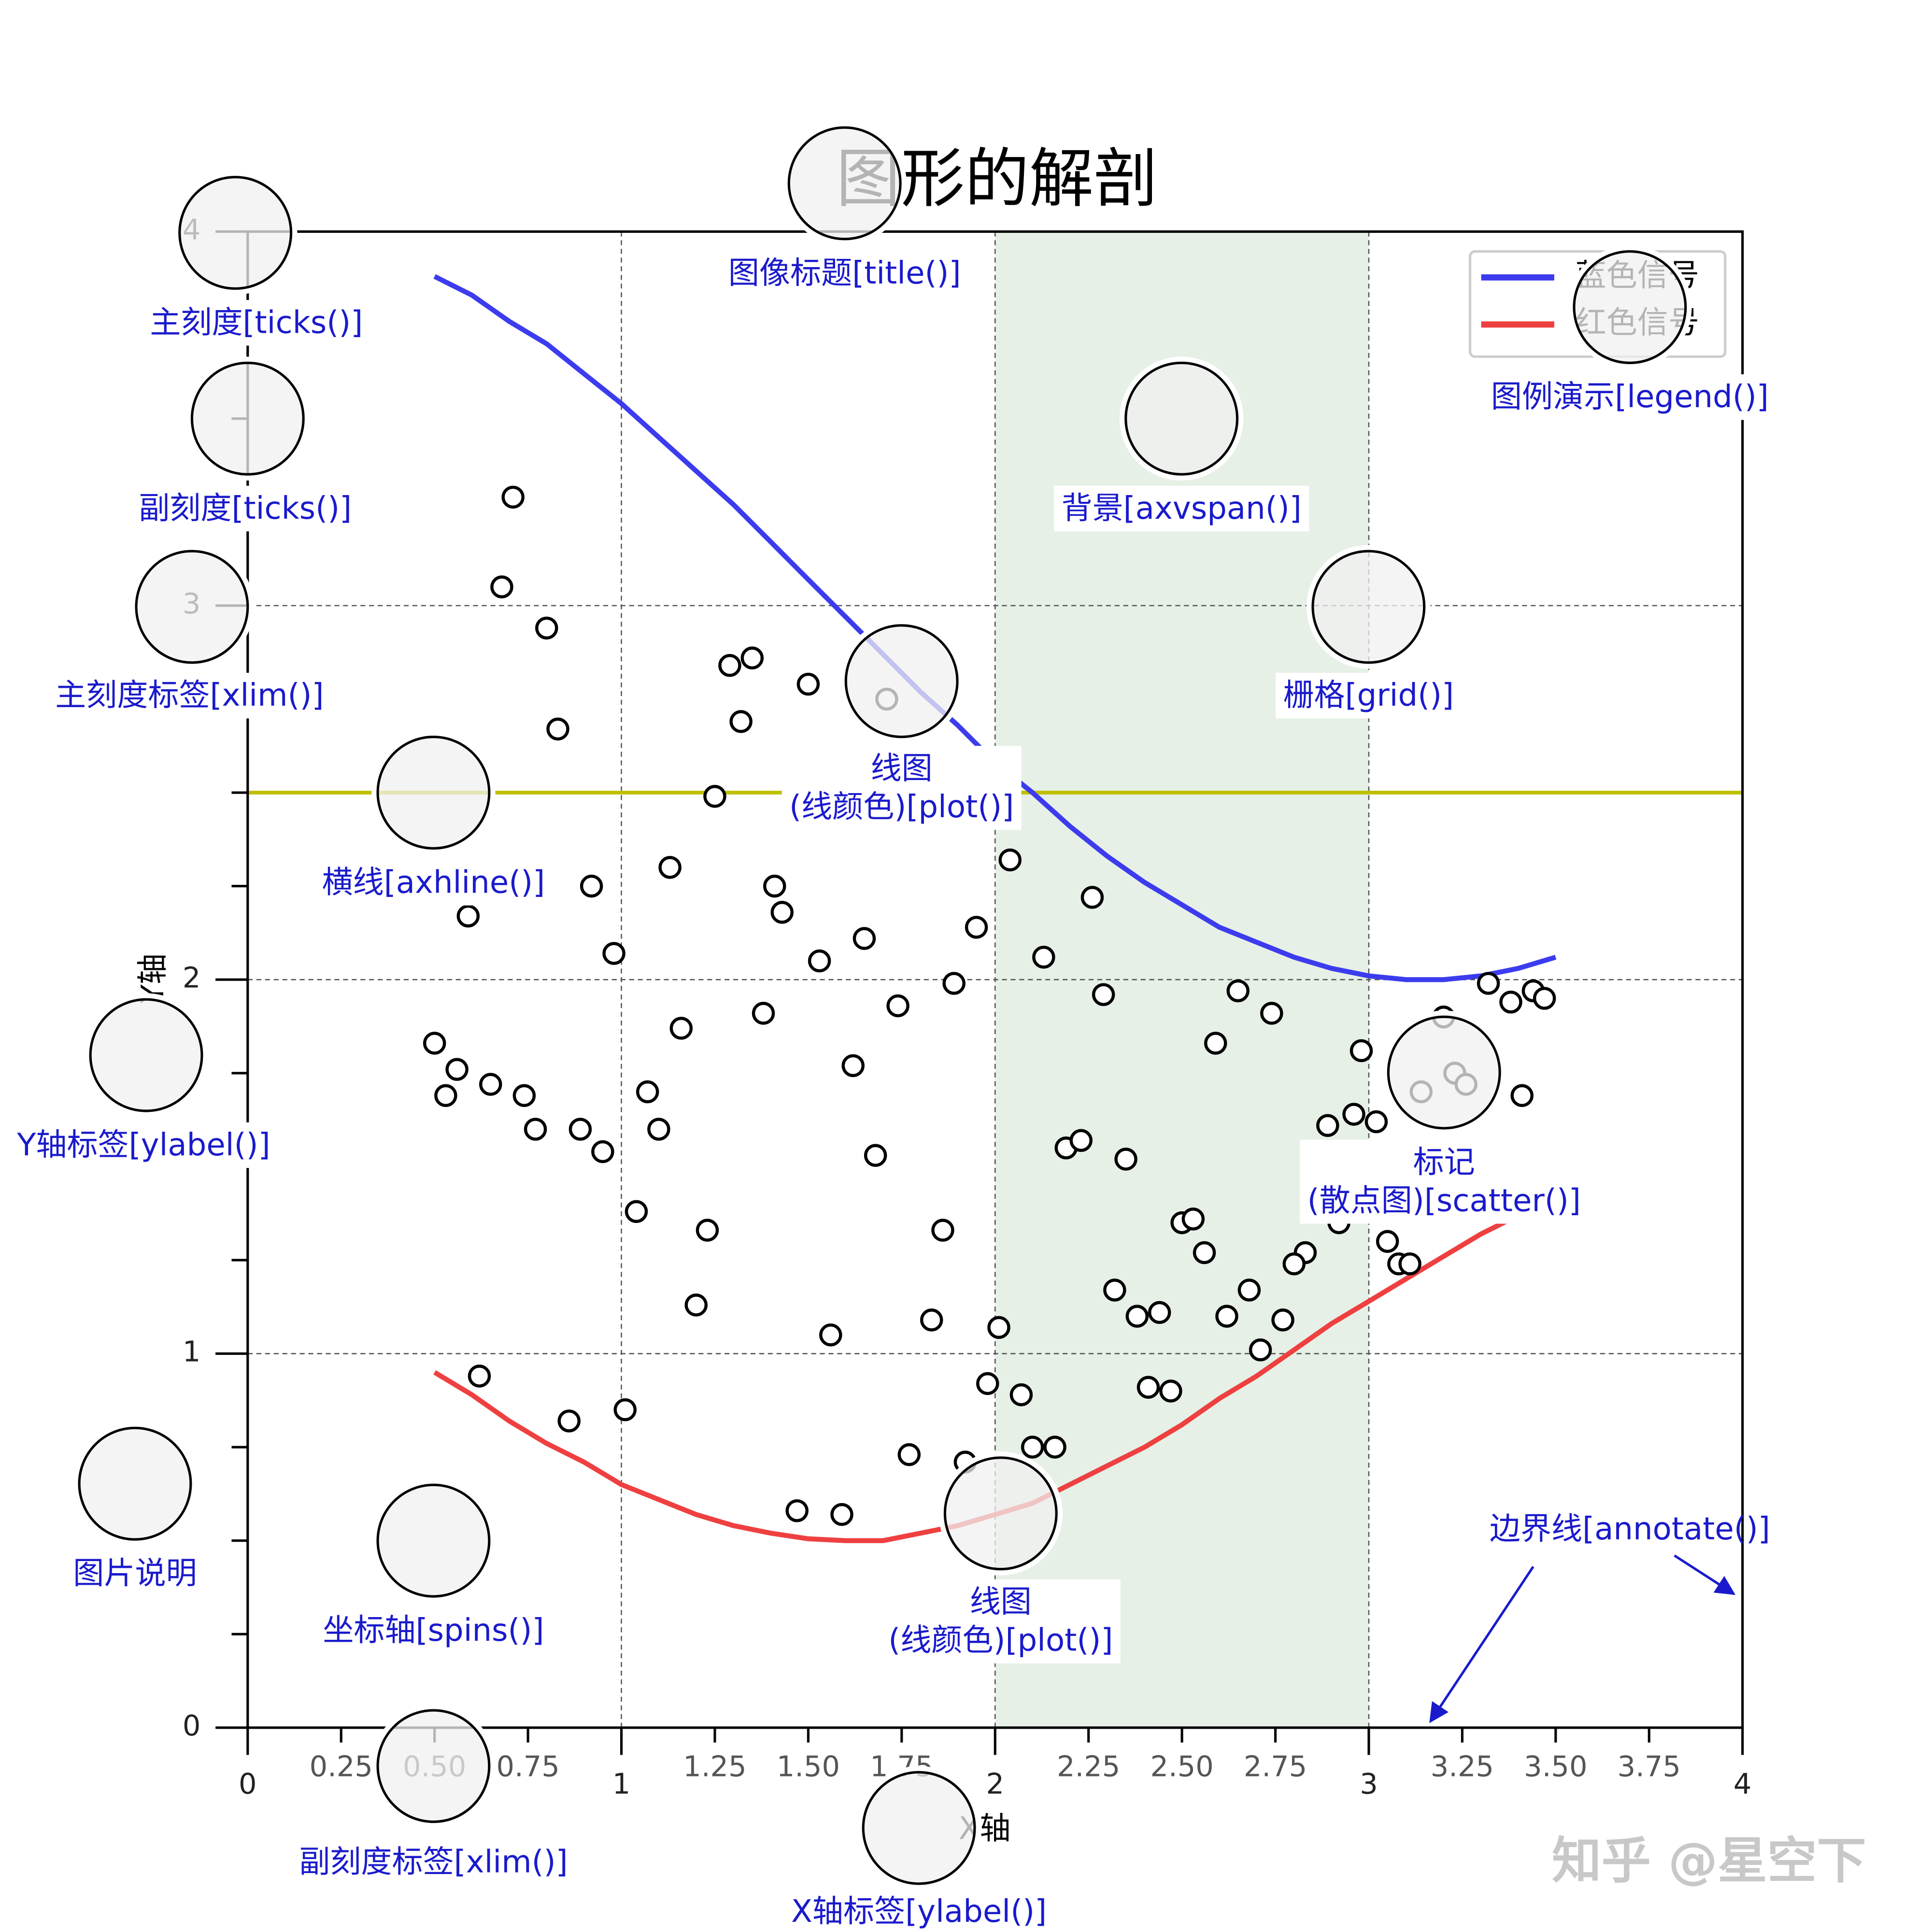  I want to click on annotation: 边界线[annotate()], so click(1630, 1529).